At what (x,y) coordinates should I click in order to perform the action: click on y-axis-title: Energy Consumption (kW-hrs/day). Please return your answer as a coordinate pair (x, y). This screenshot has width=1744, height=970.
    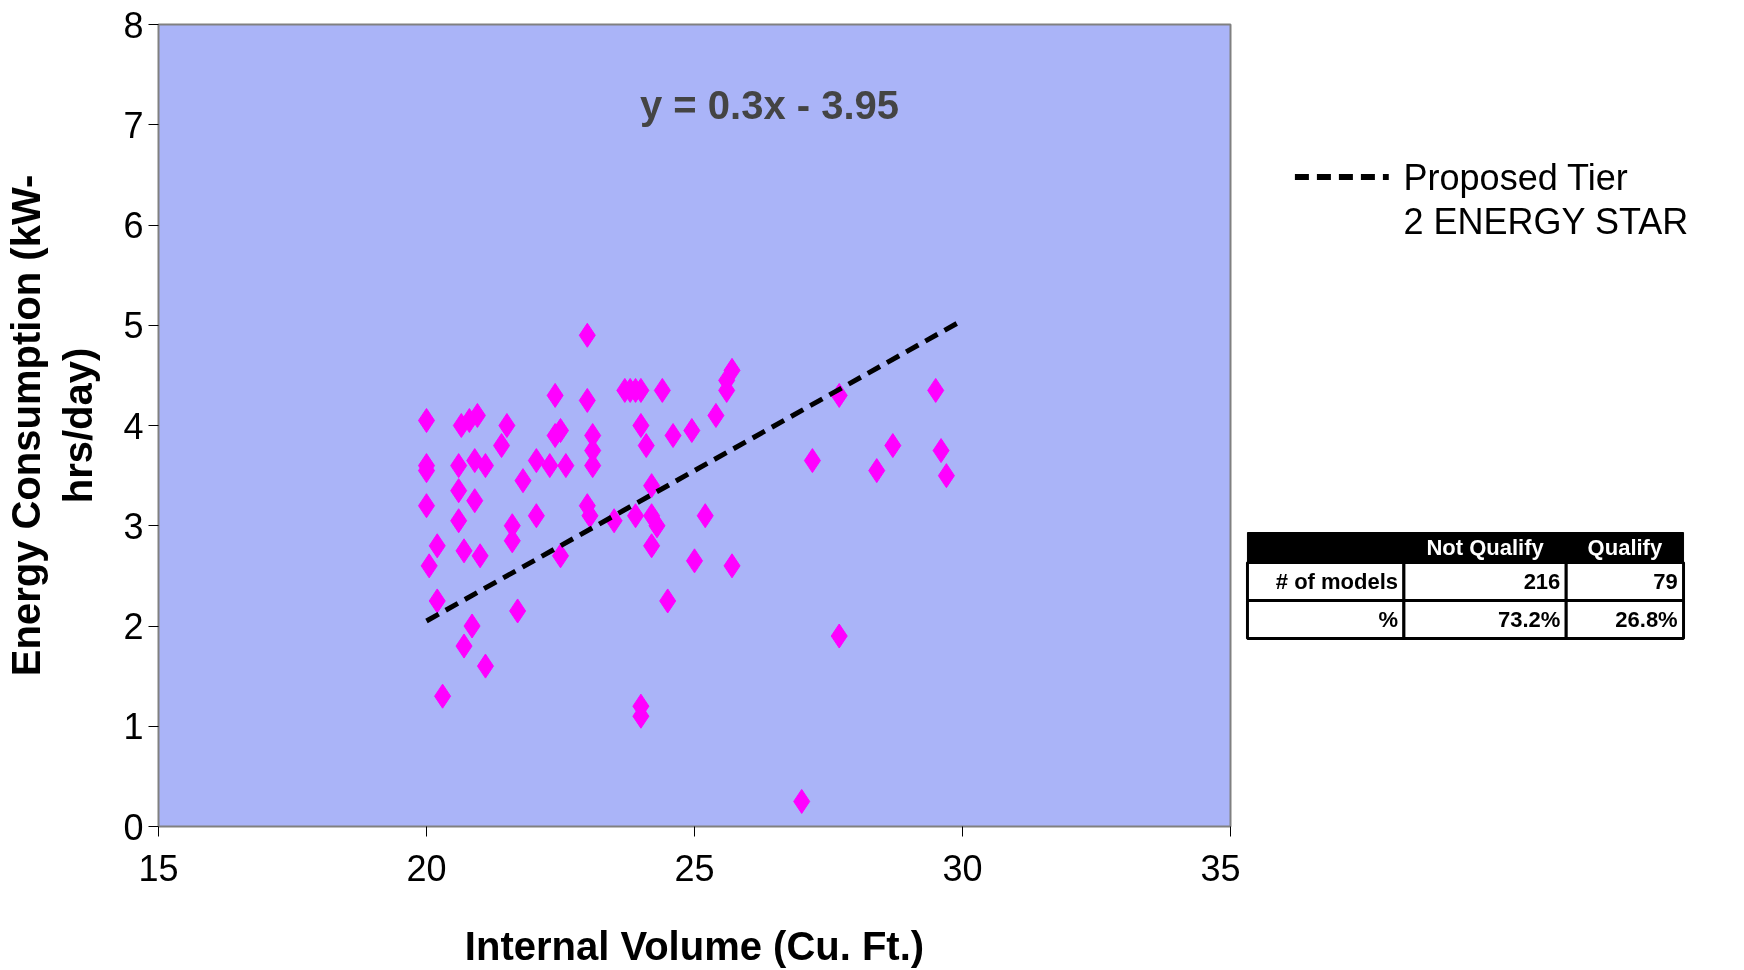
    Looking at the image, I should click on (52, 425).